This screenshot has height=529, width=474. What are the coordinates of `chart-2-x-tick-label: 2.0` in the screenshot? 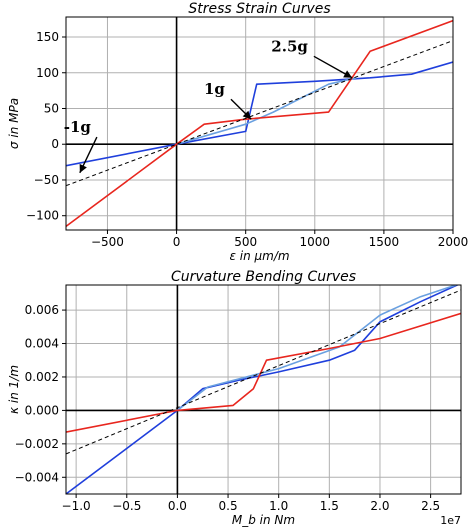 It's located at (379, 506).